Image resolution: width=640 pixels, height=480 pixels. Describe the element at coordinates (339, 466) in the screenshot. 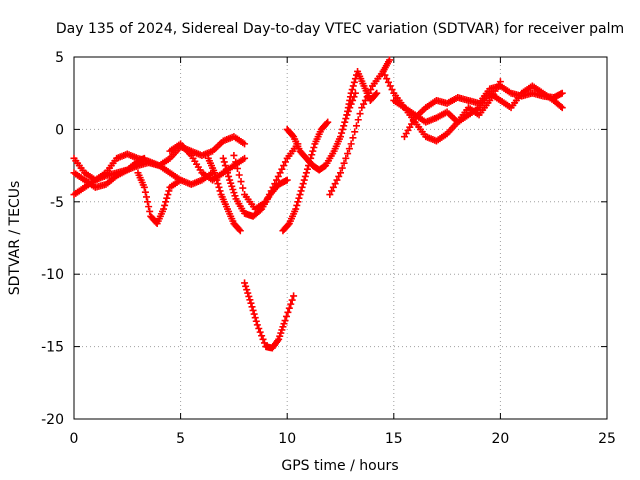

I see `x-axis-title: GPS time / hours` at that location.